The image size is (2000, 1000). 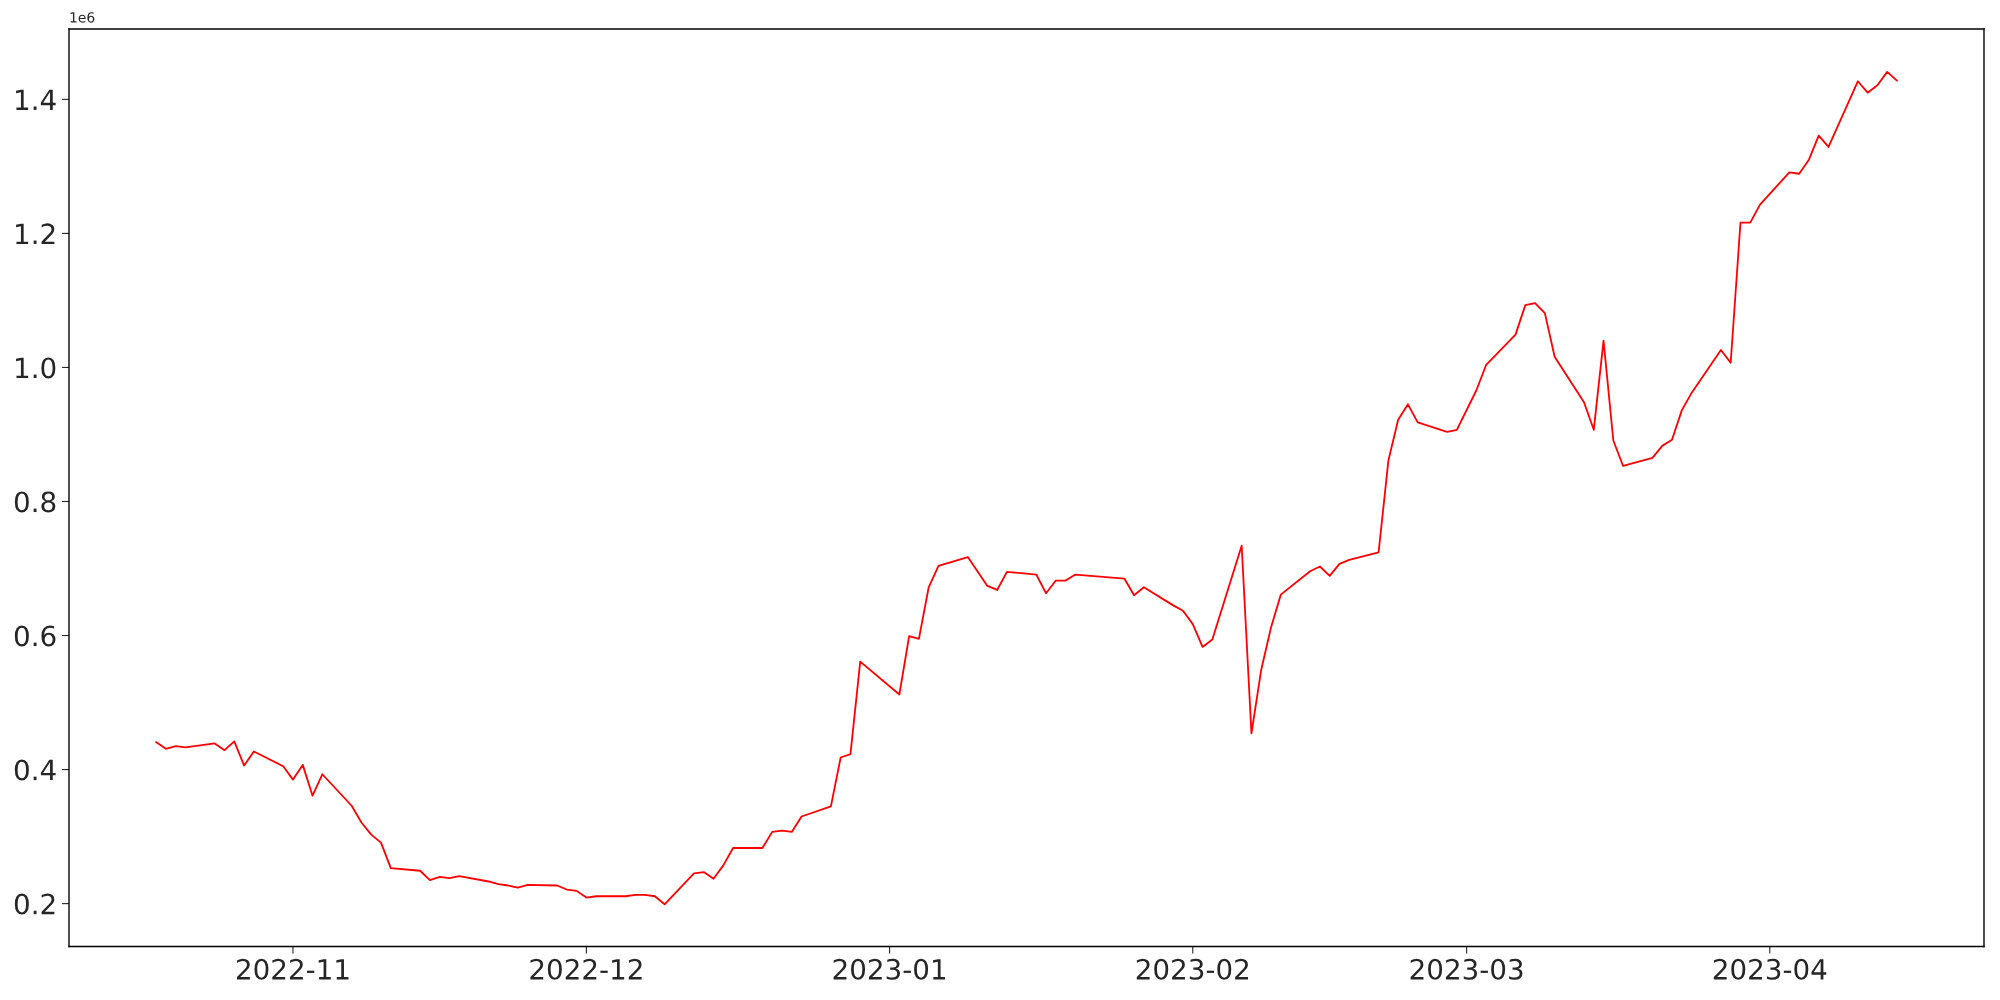 I want to click on y-tick-label: 0.2, so click(x=34, y=904).